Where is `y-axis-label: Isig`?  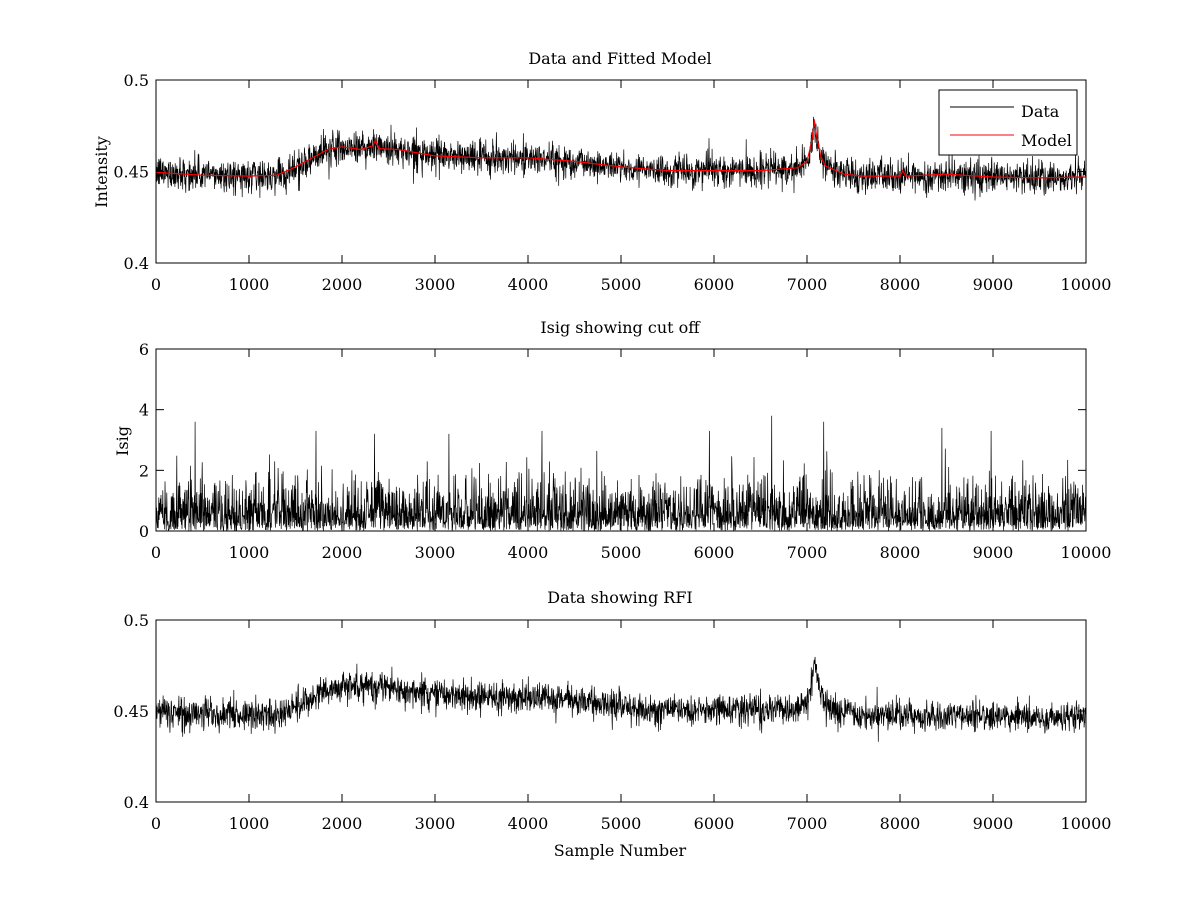
y-axis-label: Isig is located at coordinates (122, 441).